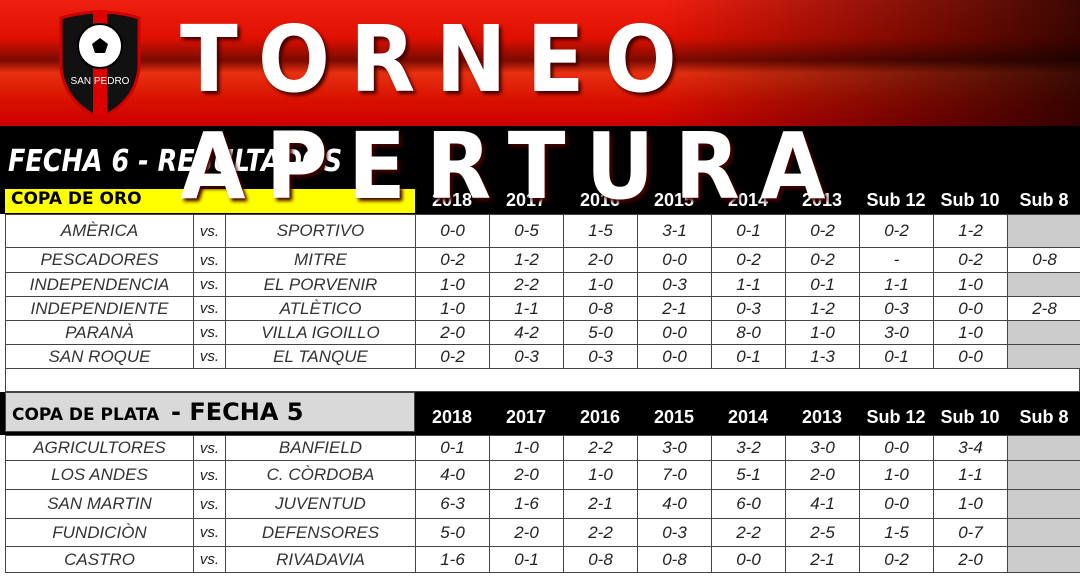 This screenshot has height=576, width=1080. I want to click on home-team: SAN MARTIN, so click(99, 504).